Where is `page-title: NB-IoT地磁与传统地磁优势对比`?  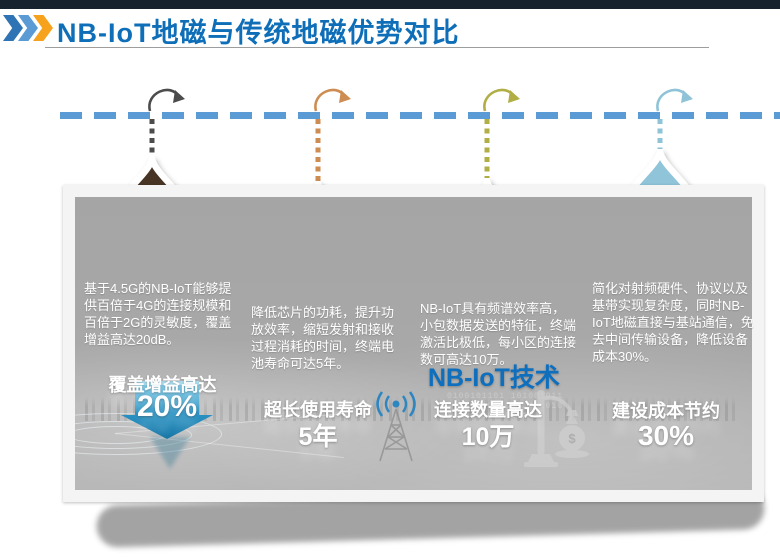
page-title: NB-IoT地磁与传统地磁优势对比 is located at coordinates (258, 33).